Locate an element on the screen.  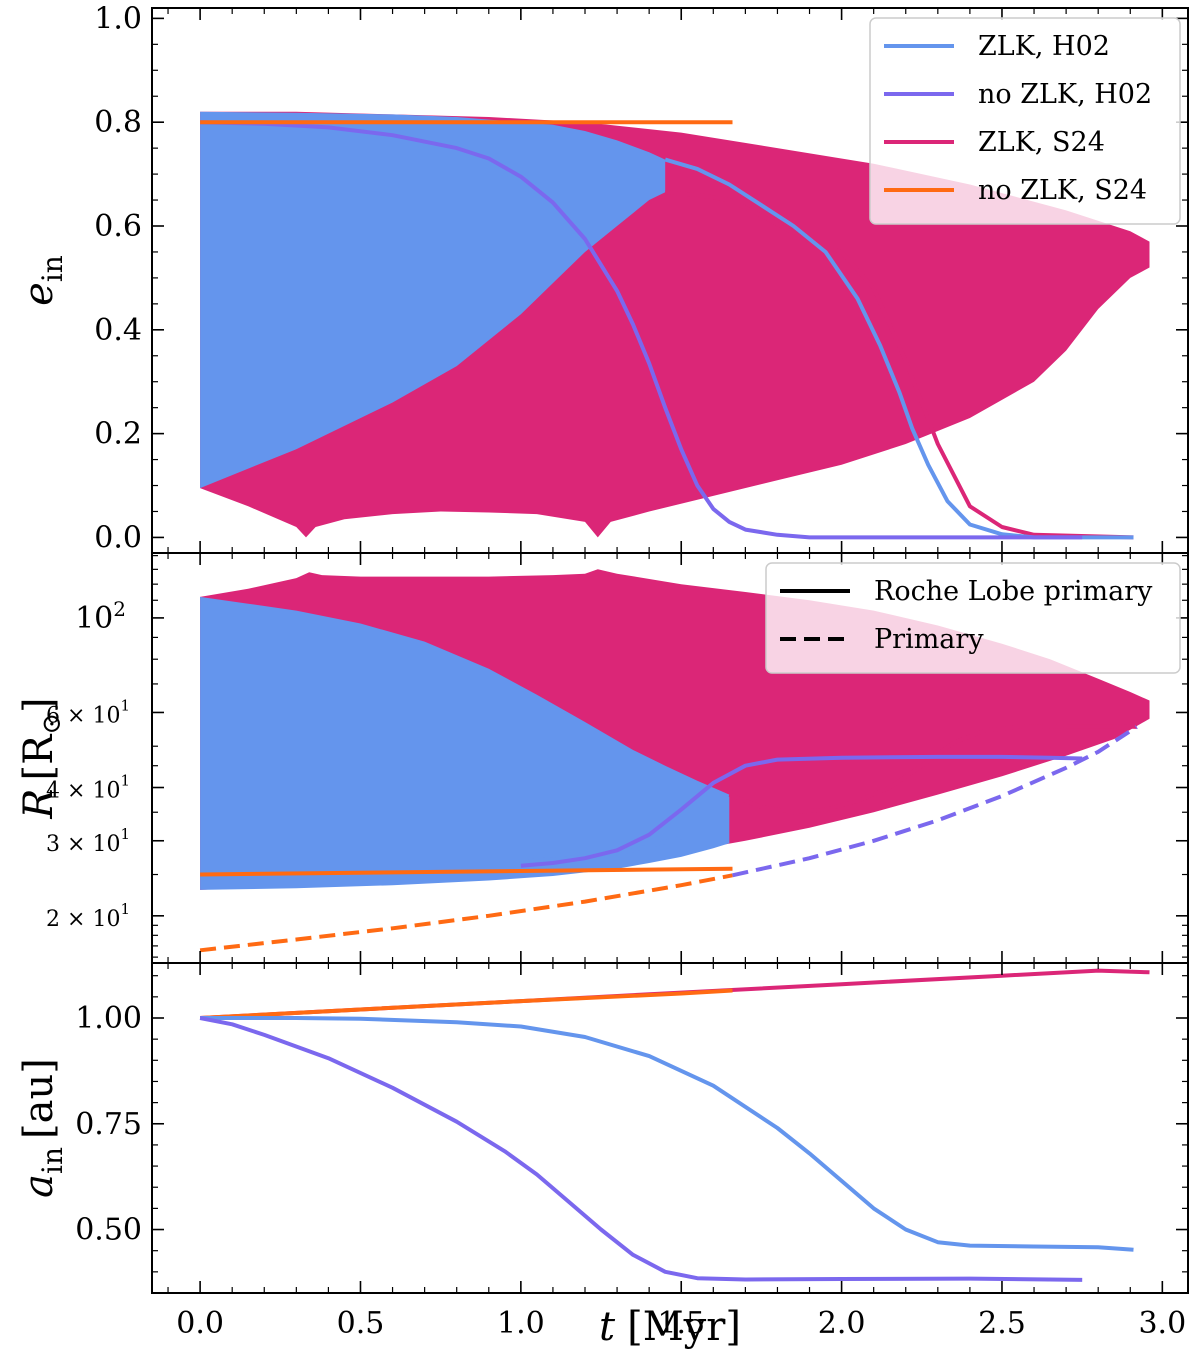
y-tick-label: 2 × 10¹ is located at coordinates (88, 916).